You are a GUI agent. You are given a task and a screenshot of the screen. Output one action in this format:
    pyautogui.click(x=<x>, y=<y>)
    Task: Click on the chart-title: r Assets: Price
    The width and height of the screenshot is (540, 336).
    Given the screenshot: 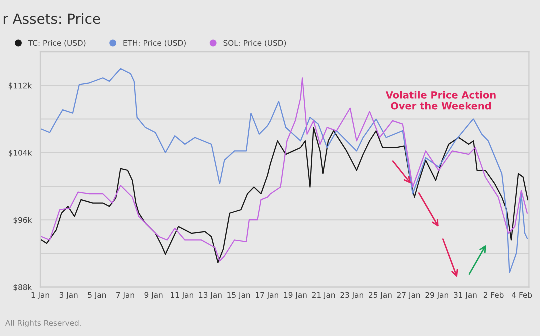 What is the action you would take?
    pyautogui.click(x=52, y=18)
    